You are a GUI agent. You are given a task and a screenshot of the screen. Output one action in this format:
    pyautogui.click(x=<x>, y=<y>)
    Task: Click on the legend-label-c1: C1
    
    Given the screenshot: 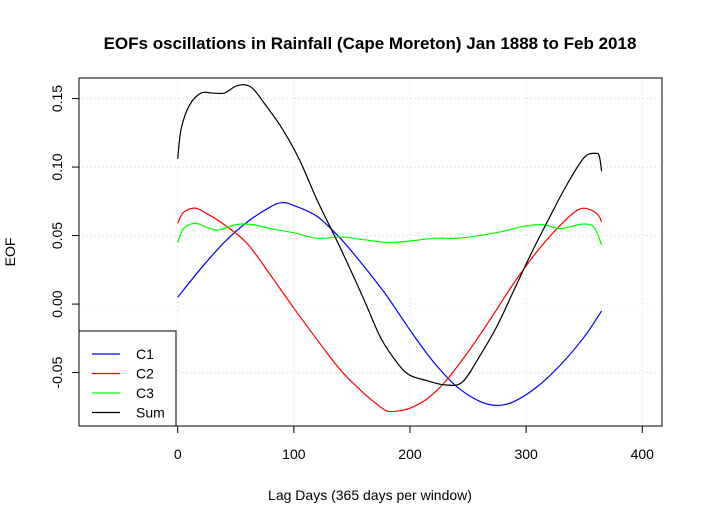 What is the action you would take?
    pyautogui.click(x=145, y=354)
    